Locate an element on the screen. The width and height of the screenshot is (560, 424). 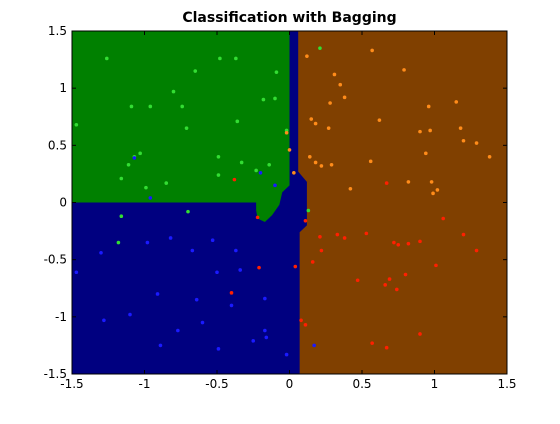
y-tick-label: -1.5 is located at coordinates (55, 374).